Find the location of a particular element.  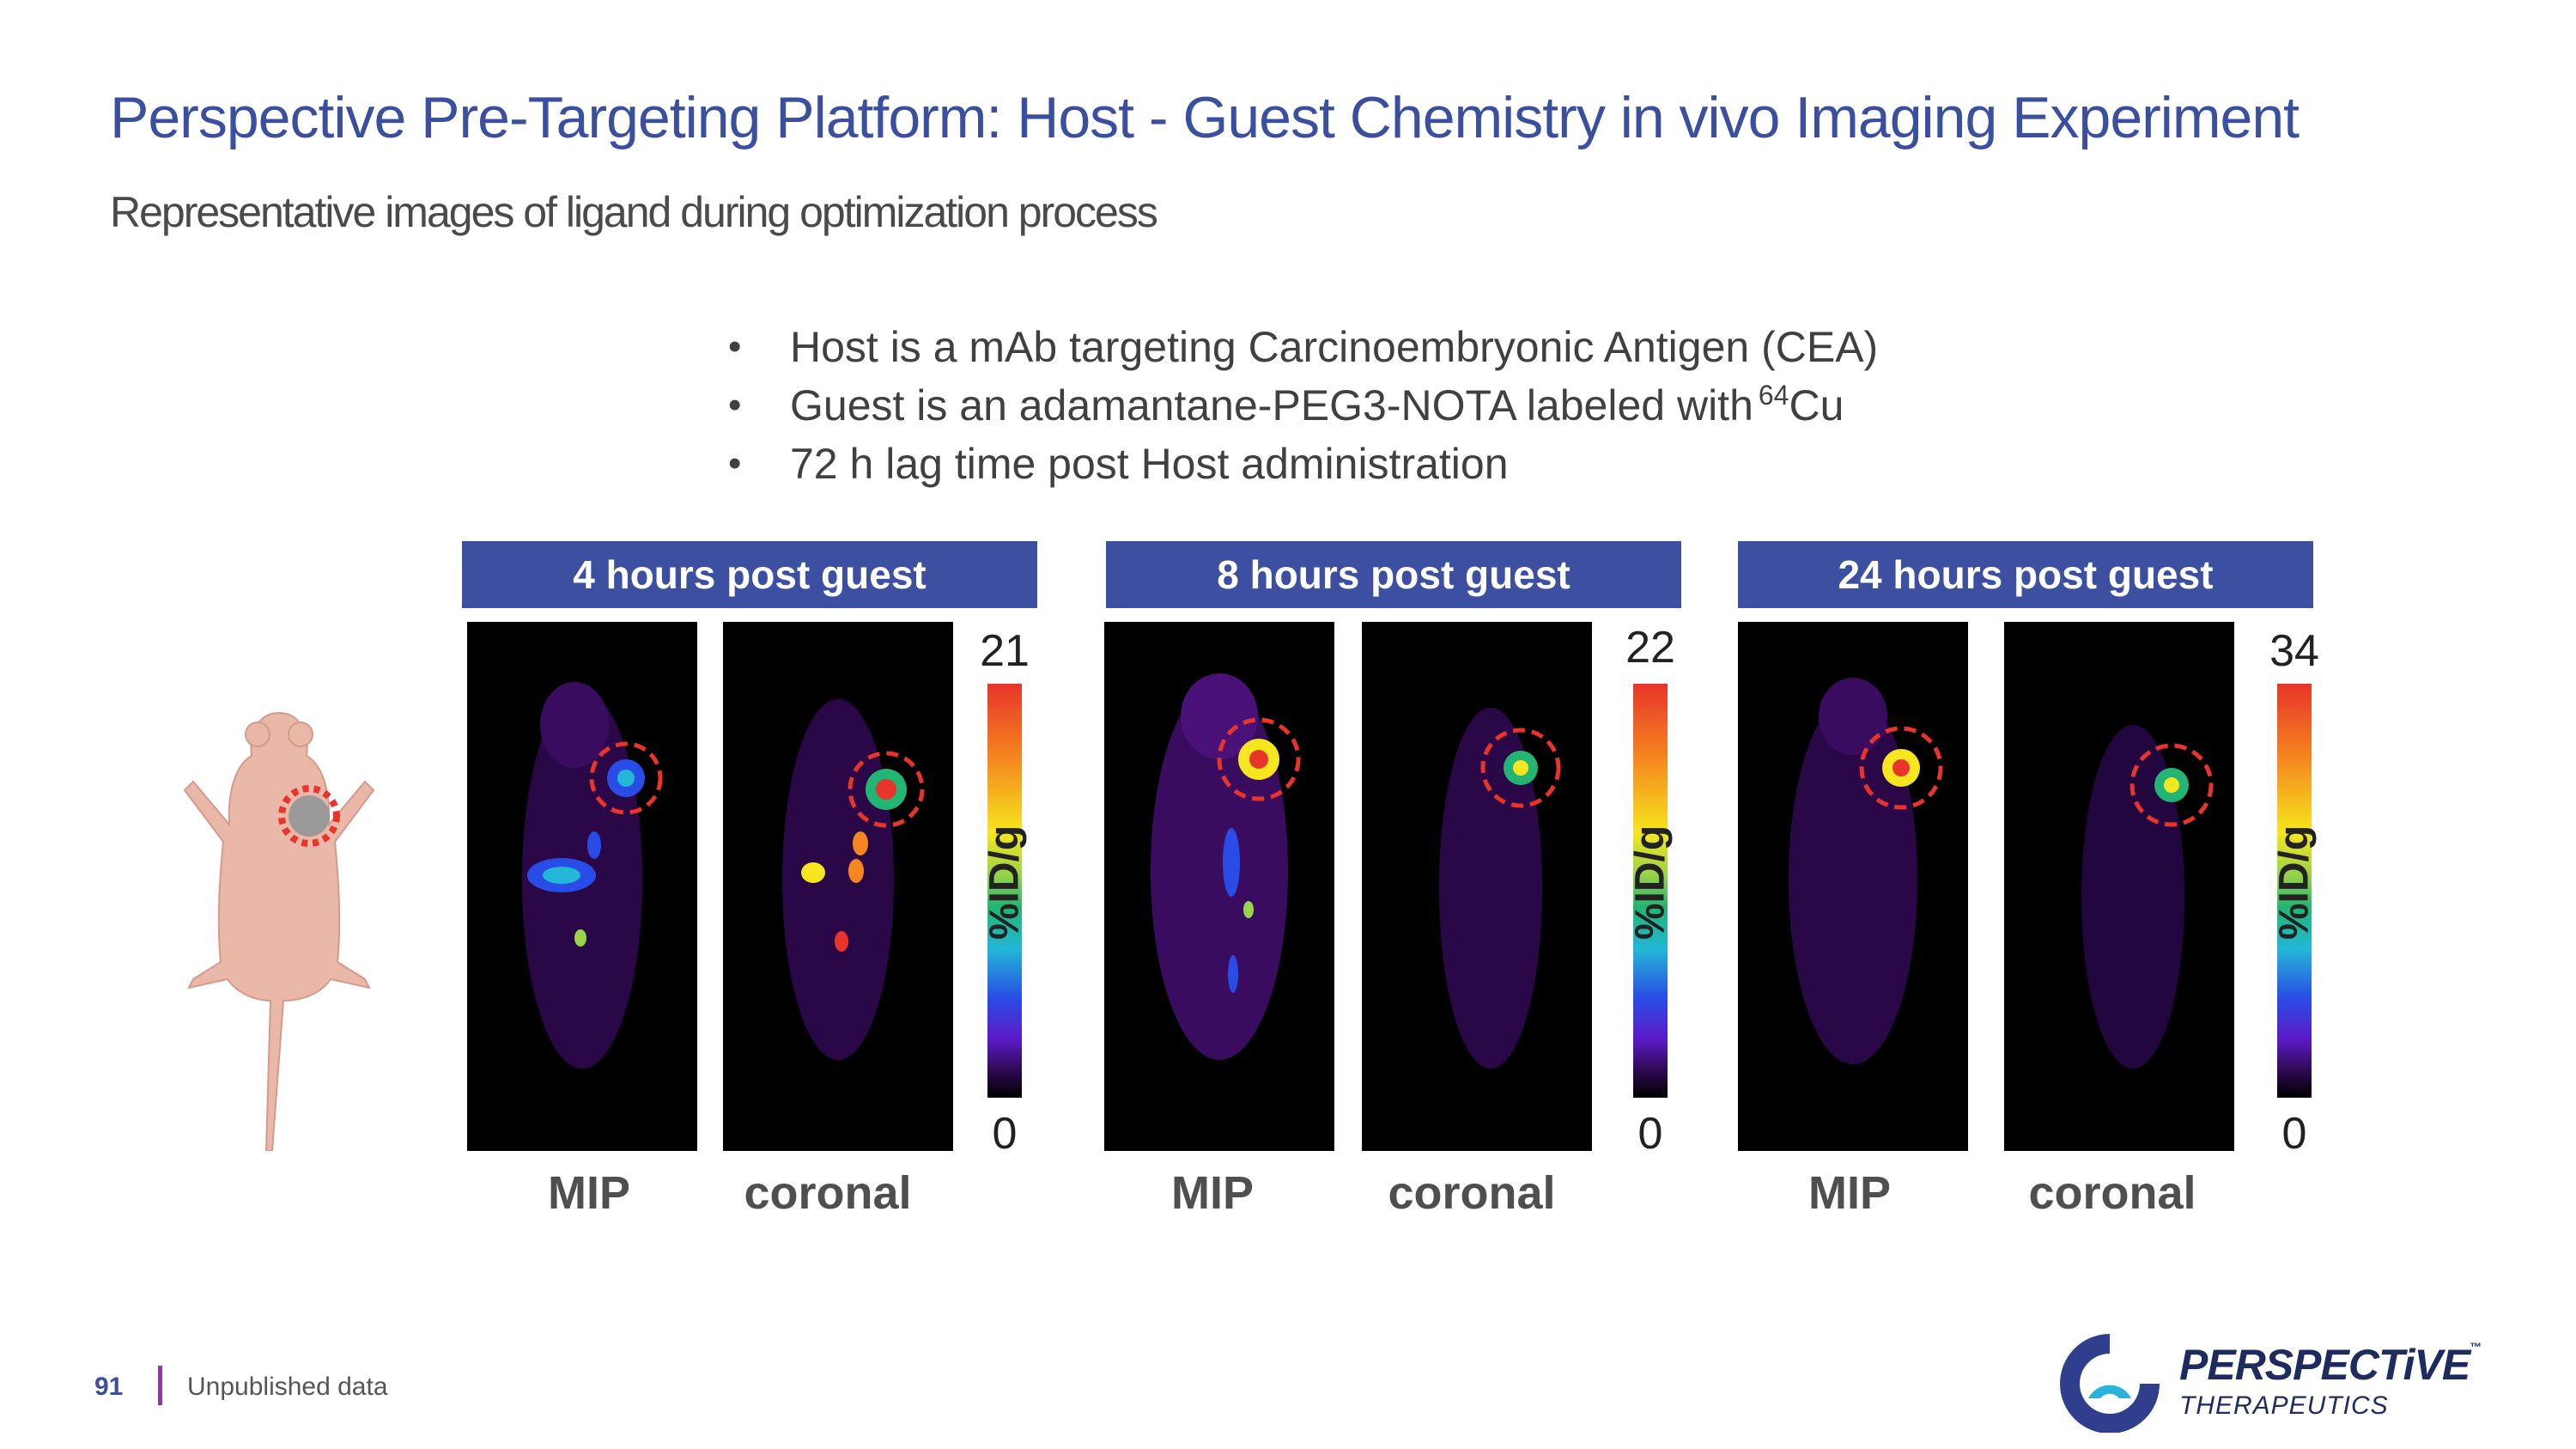

colorbar-min-4h: 0 is located at coordinates (1005, 1134).